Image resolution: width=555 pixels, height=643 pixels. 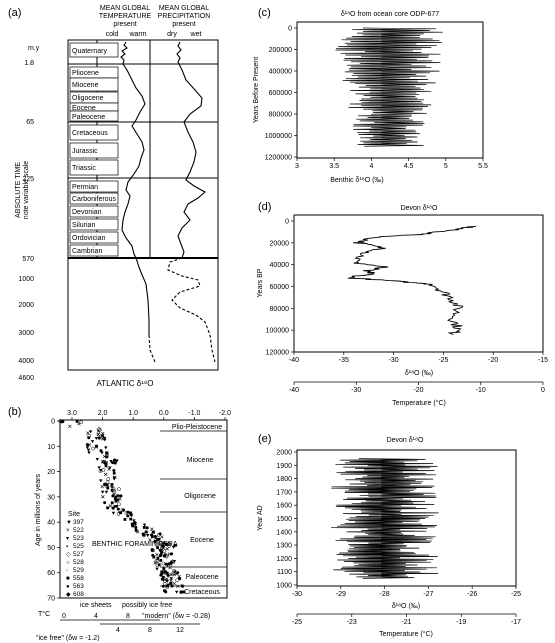 I want to click on panel-b-top-tick-label: -2.0, so click(x=225, y=413).